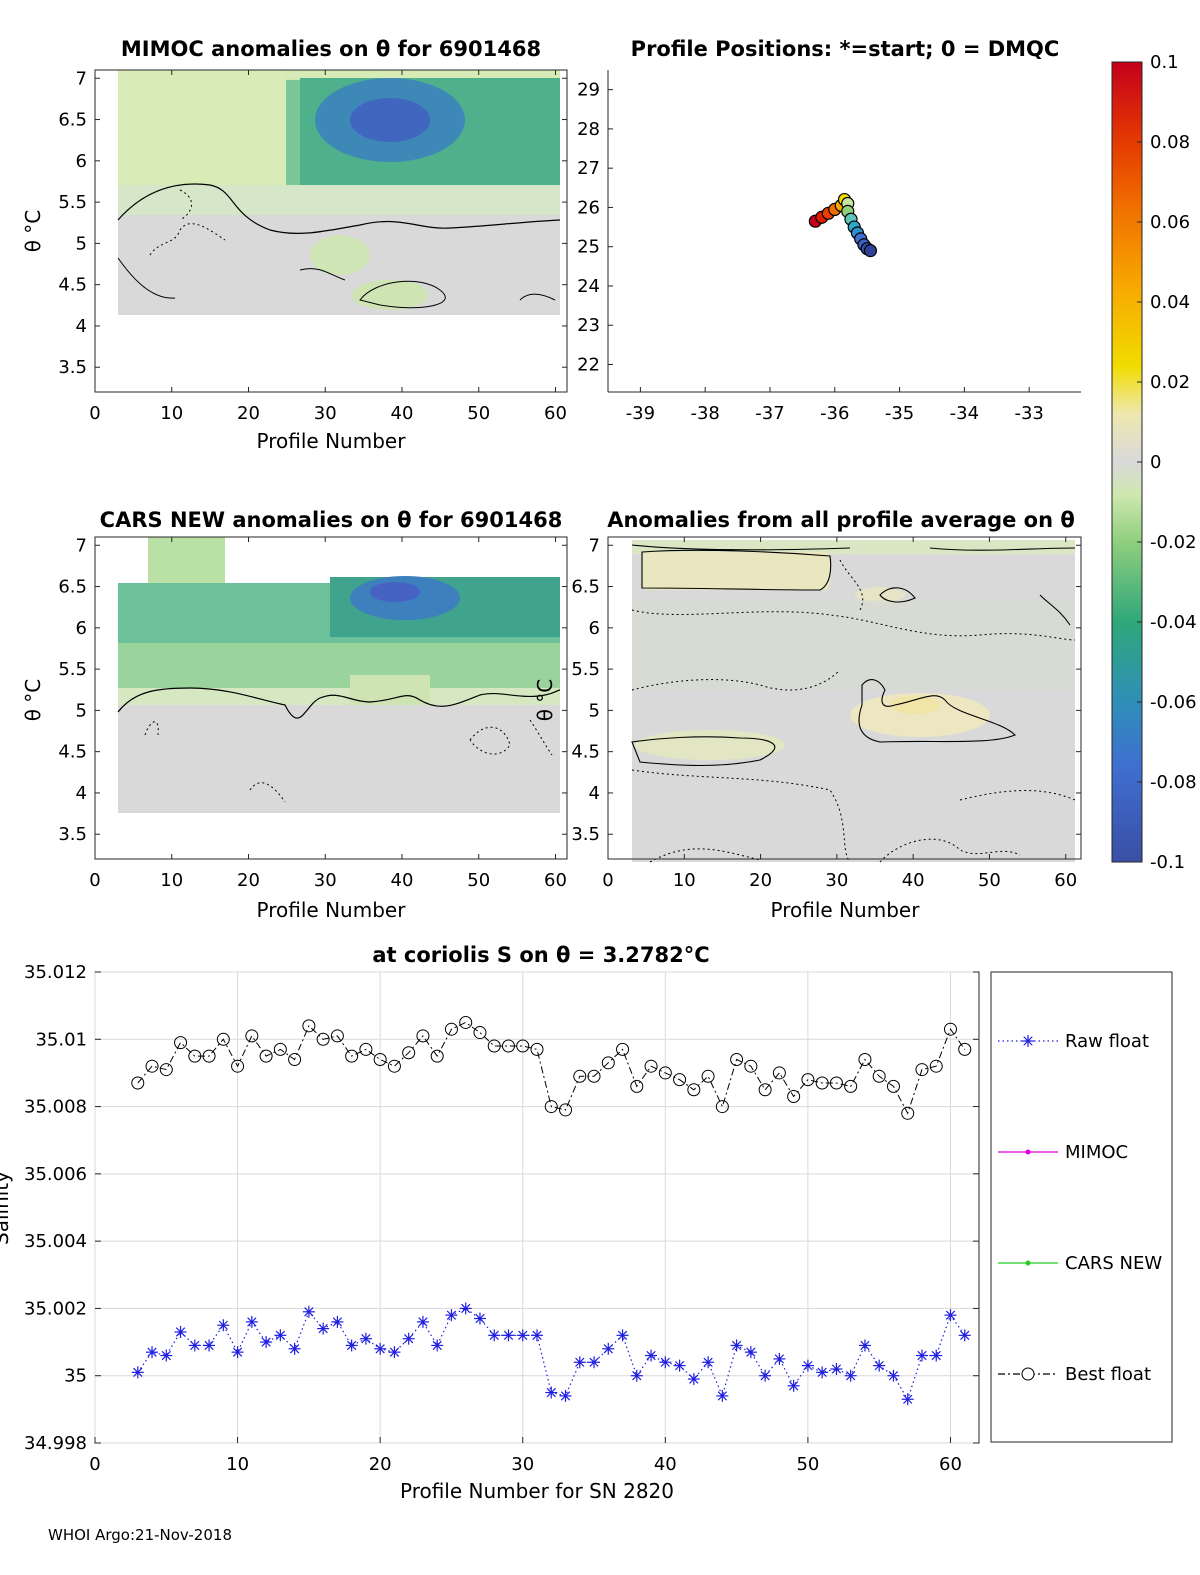 This screenshot has width=1200, height=1575. What do you see at coordinates (61, 1039) in the screenshot?
I see `y-tick-label: 35.01` at bounding box center [61, 1039].